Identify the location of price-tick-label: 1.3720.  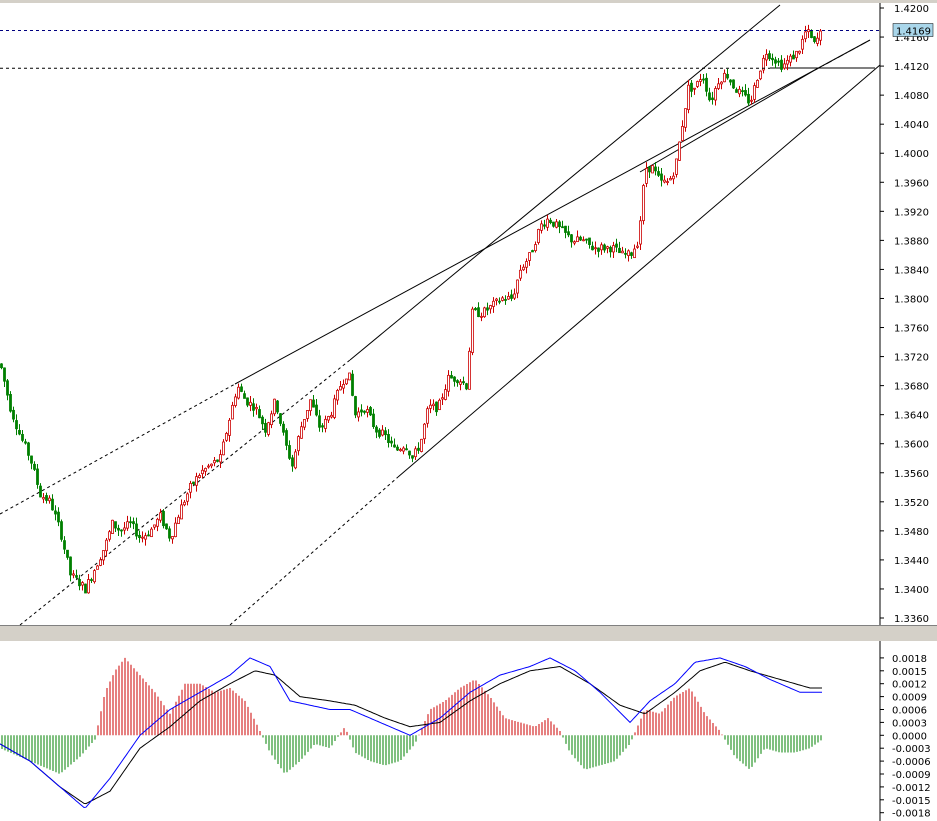
(911, 358).